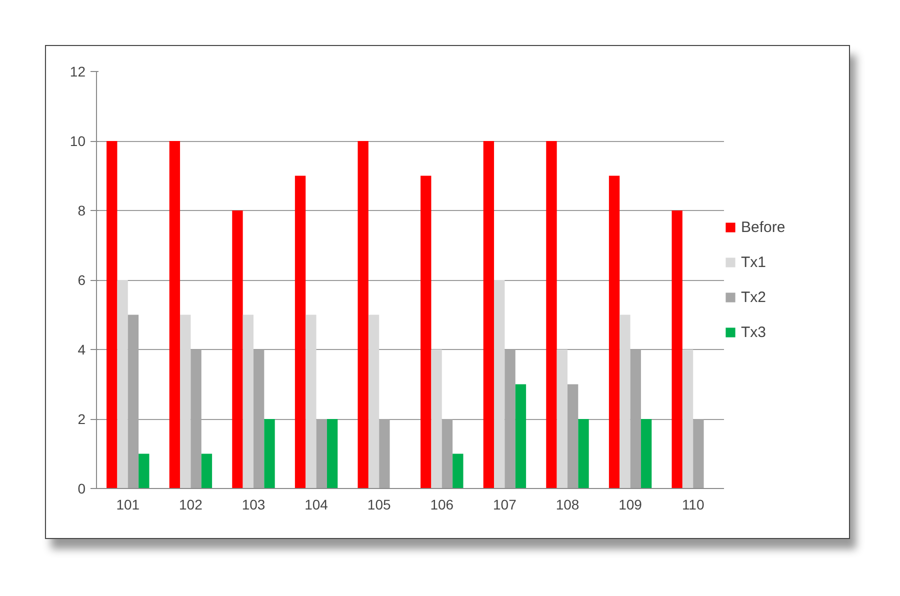  What do you see at coordinates (763, 227) in the screenshot?
I see `legend-label: Before` at bounding box center [763, 227].